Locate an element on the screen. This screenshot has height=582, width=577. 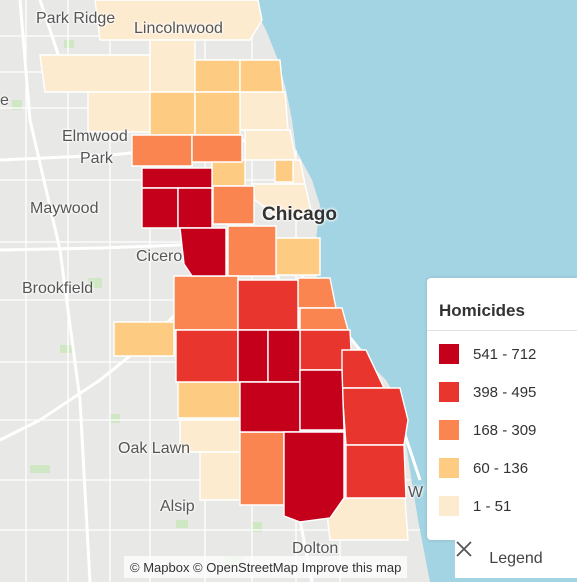
legend-item: 60 - 136 is located at coordinates (483, 468).